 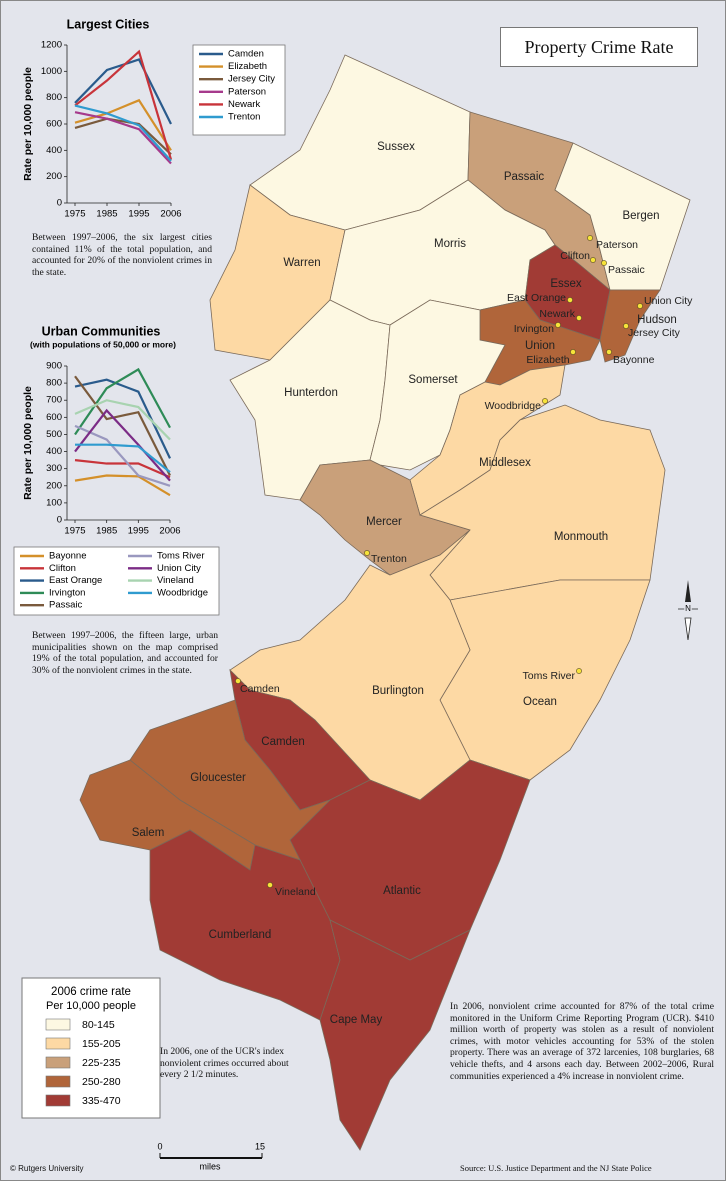 What do you see at coordinates (101, 1063) in the screenshot?
I see `legend-label: 225-235` at bounding box center [101, 1063].